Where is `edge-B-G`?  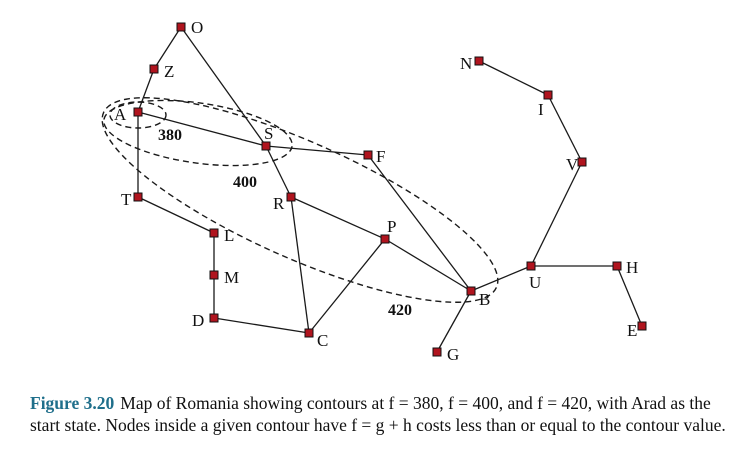 edge-B-G is located at coordinates (454, 321).